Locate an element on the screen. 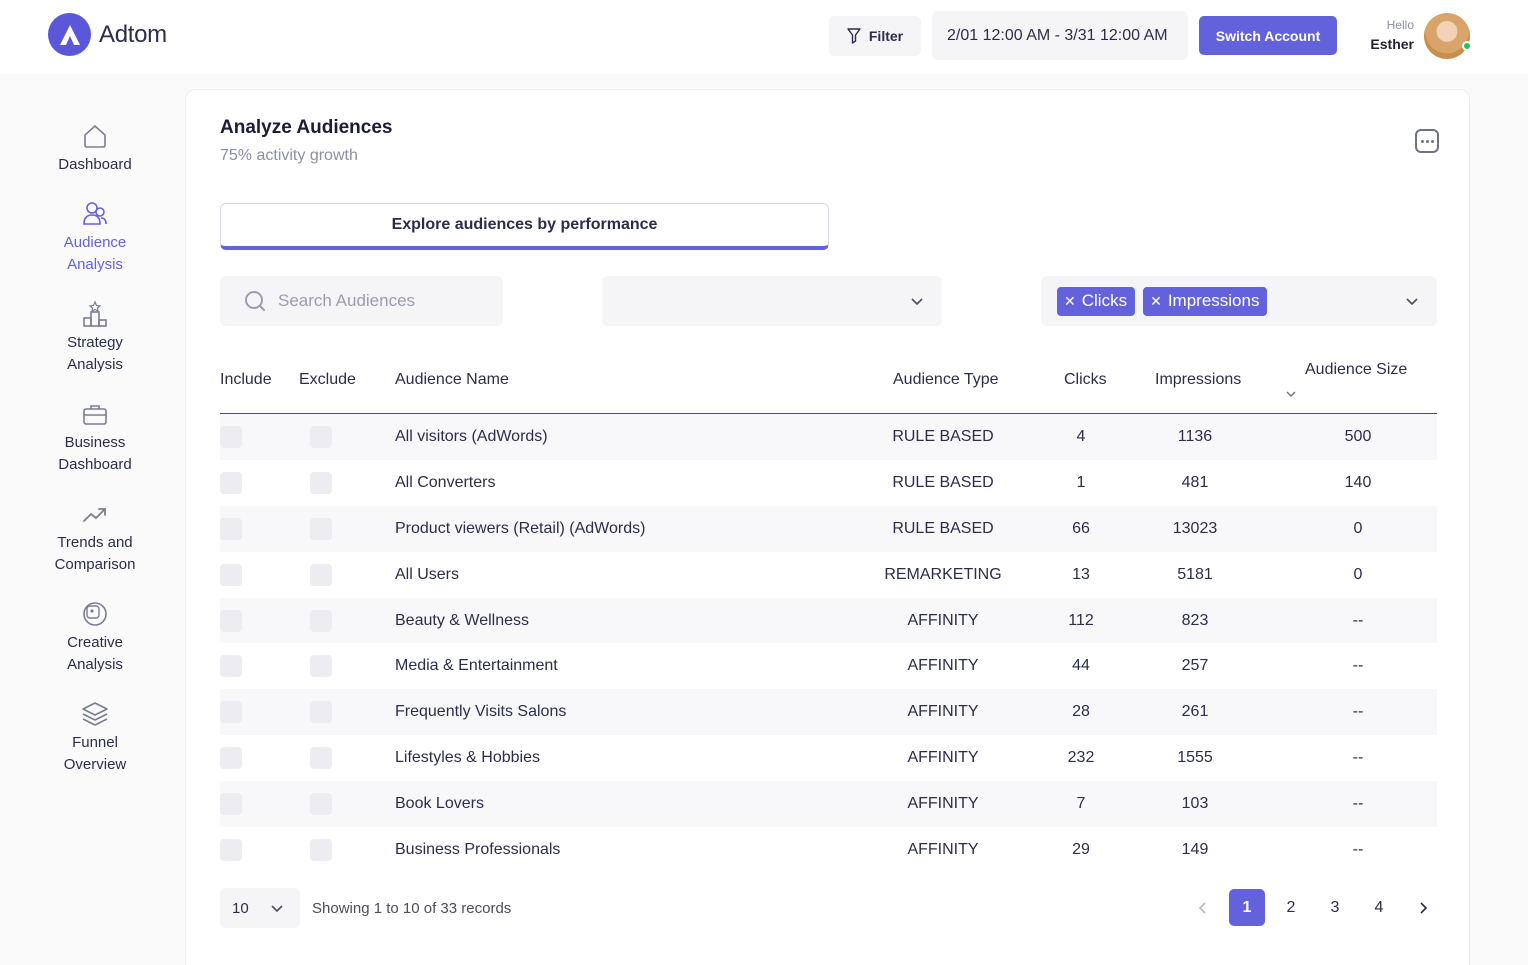 This screenshot has width=1528, height=965. brand-logo: Adtom is located at coordinates (107, 34).